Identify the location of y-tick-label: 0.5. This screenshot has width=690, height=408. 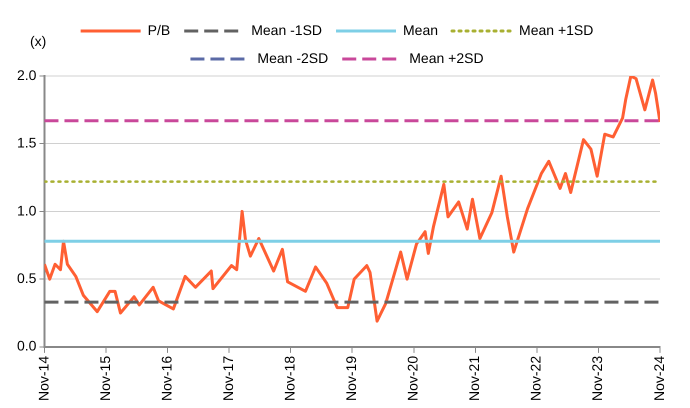
(26, 278).